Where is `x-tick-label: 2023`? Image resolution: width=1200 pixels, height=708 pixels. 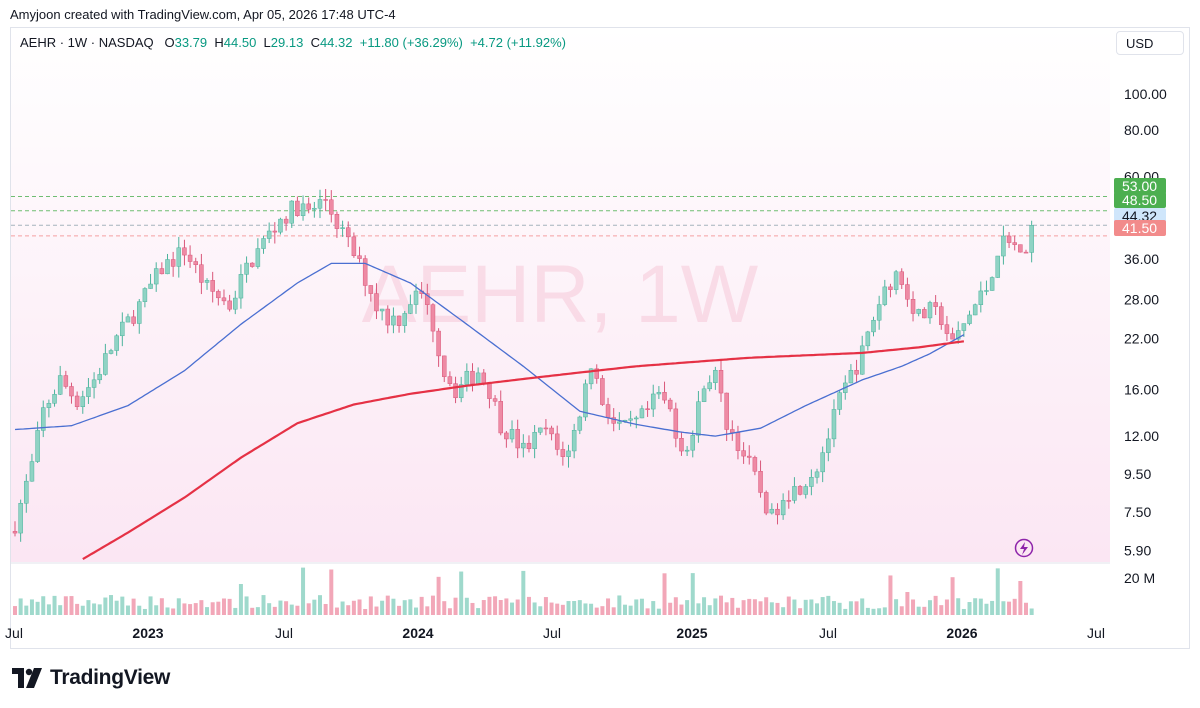
x-tick-label: 2023 is located at coordinates (147, 633).